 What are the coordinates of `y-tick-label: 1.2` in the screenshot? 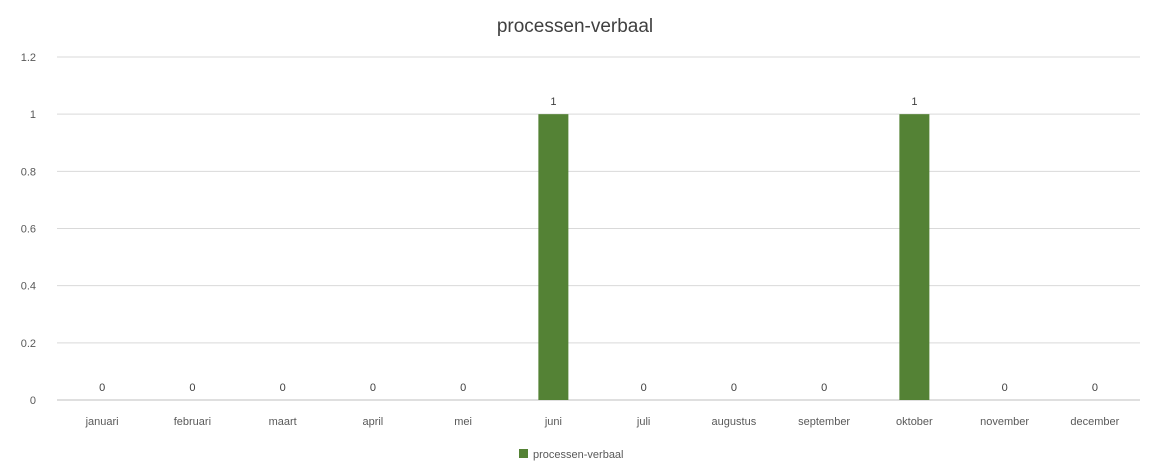 It's located at (28, 58).